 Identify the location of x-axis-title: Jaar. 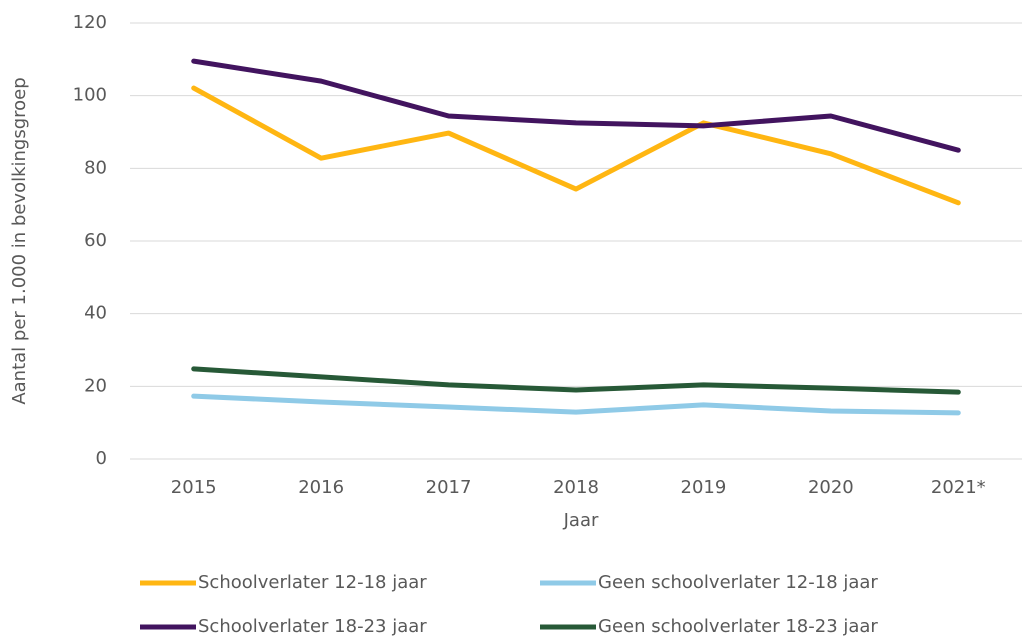
(581, 520).